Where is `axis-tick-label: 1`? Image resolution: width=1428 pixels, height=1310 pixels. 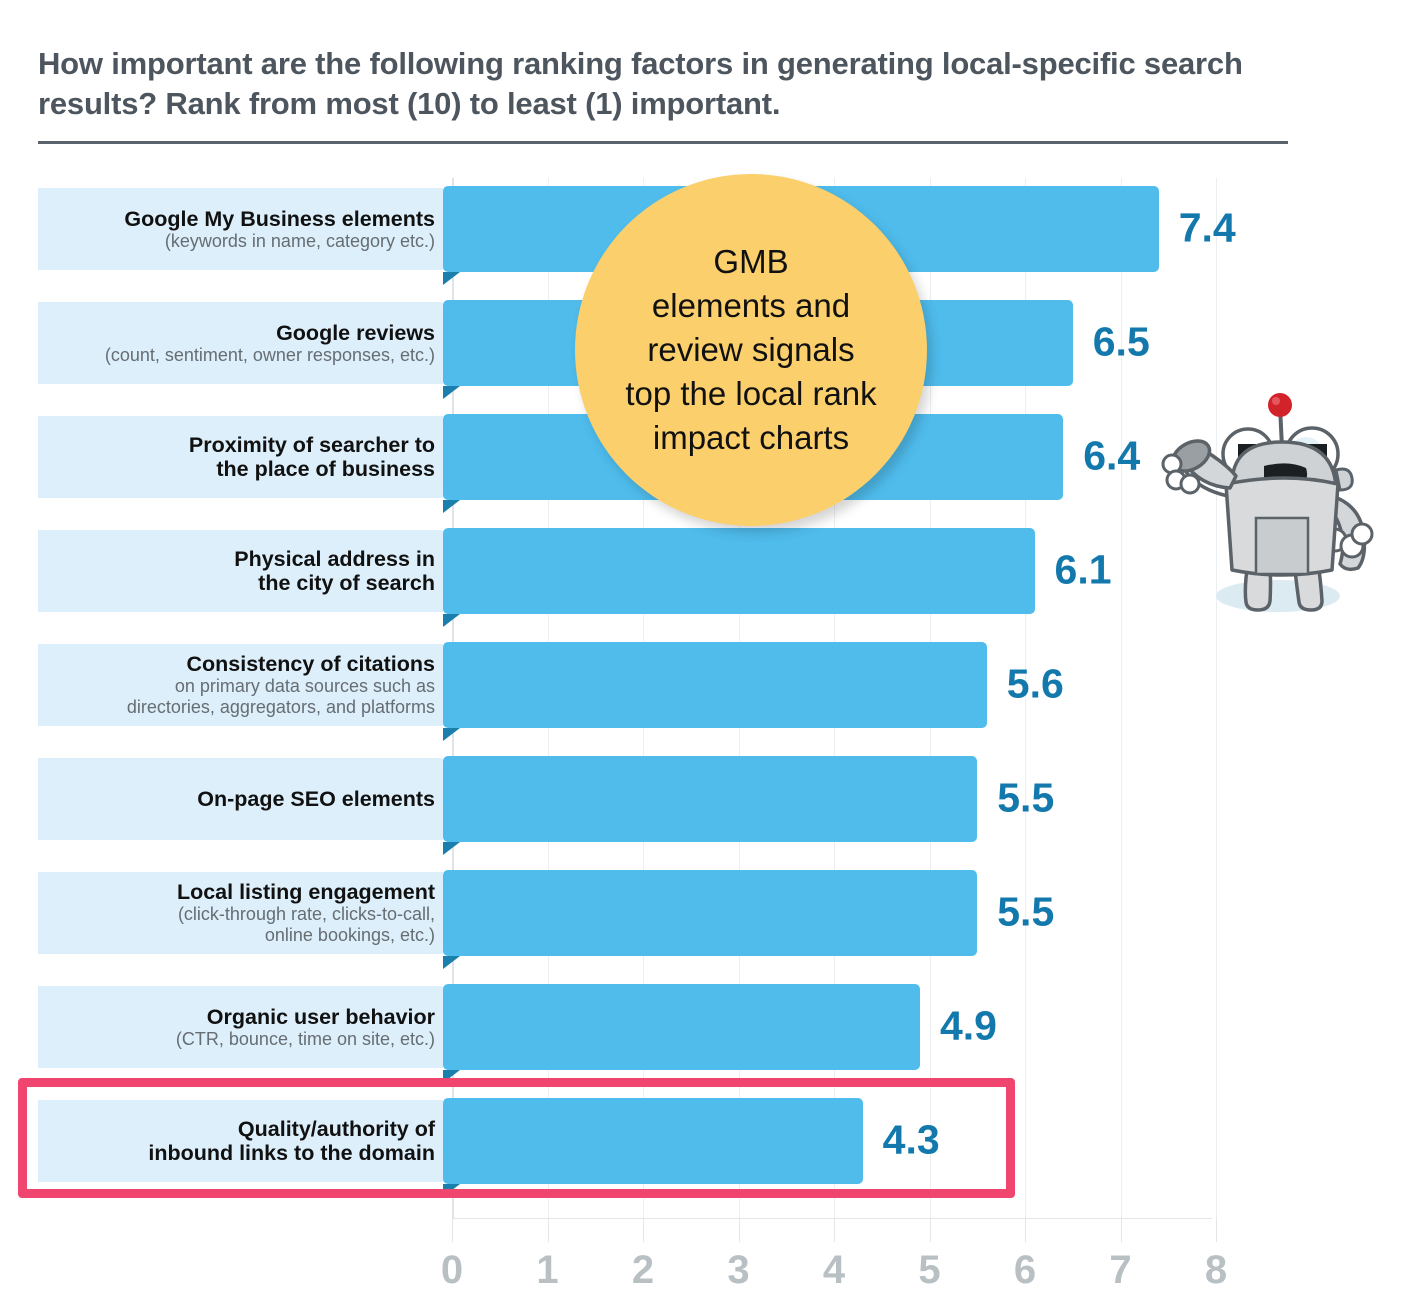 axis-tick-label: 1 is located at coordinates (547, 1270).